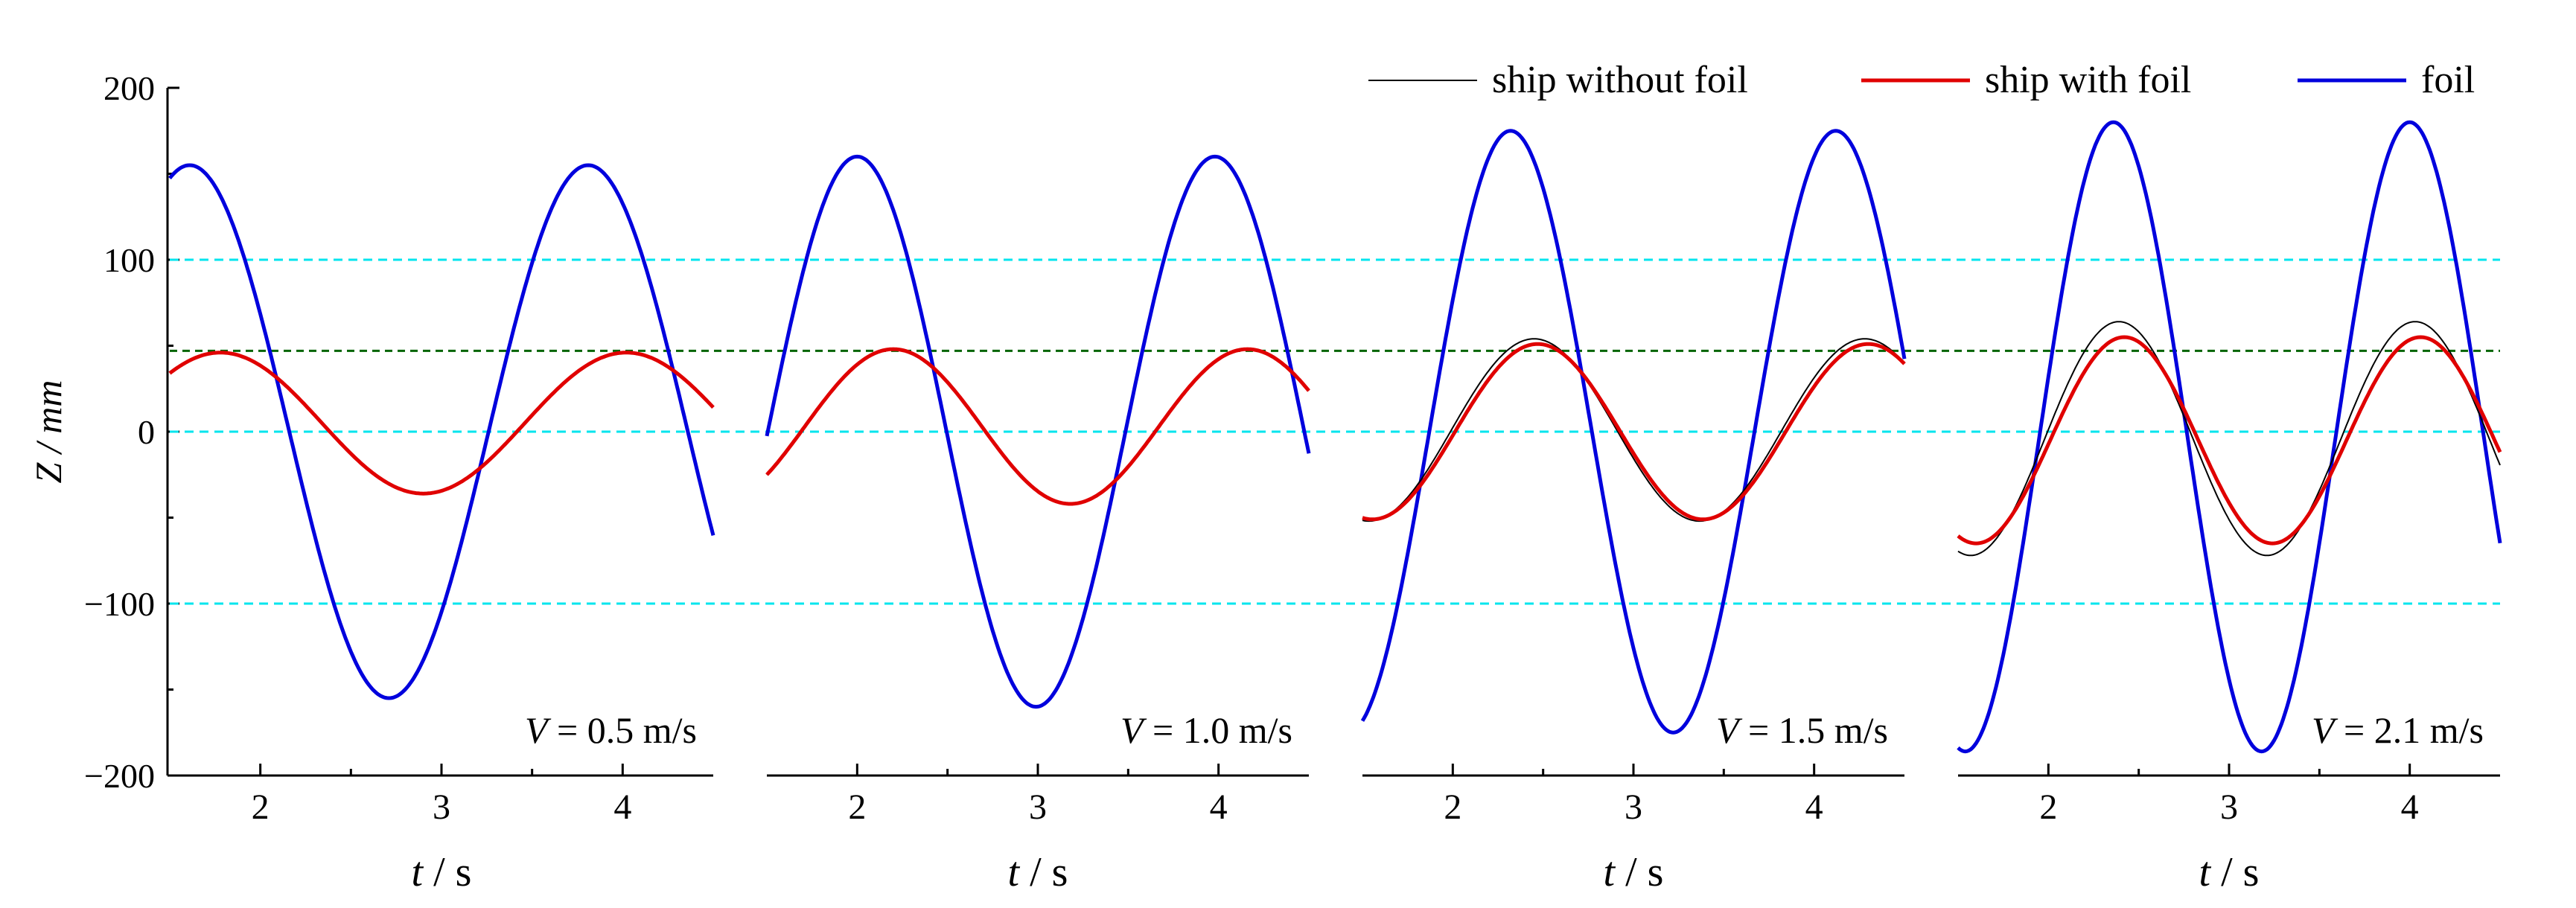 The height and width of the screenshot is (908, 2576). Describe the element at coordinates (611, 730) in the screenshot. I see `panel-label: V = 0.5 m/s` at that location.